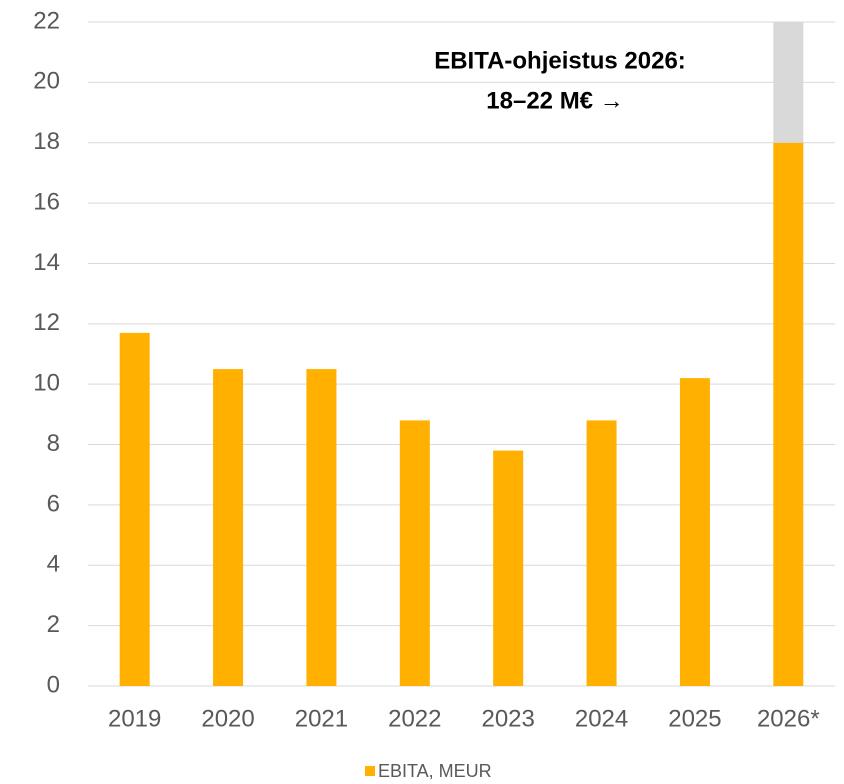 Image resolution: width=844 pixels, height=784 pixels. I want to click on x-tick-label: 2019, so click(134, 718).